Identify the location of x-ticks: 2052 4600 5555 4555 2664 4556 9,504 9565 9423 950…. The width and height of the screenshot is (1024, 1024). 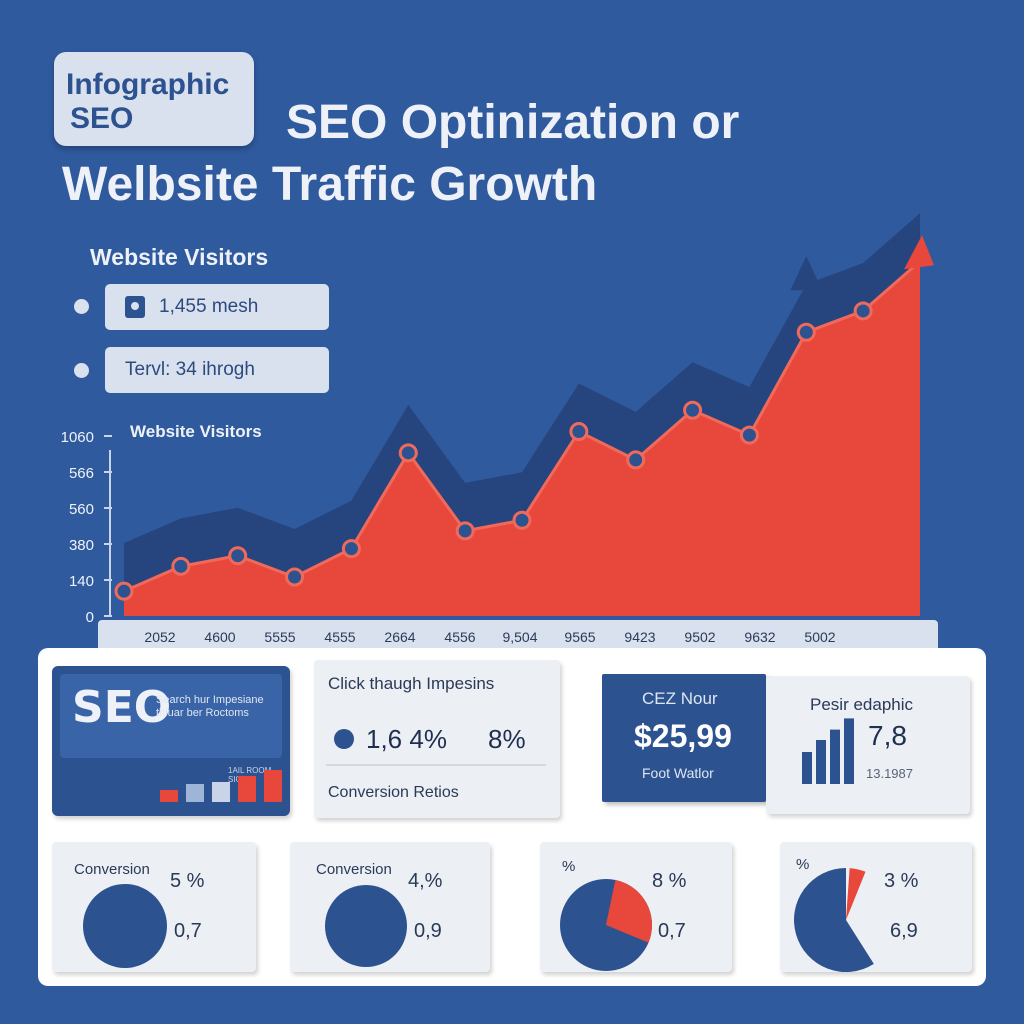
(489, 637).